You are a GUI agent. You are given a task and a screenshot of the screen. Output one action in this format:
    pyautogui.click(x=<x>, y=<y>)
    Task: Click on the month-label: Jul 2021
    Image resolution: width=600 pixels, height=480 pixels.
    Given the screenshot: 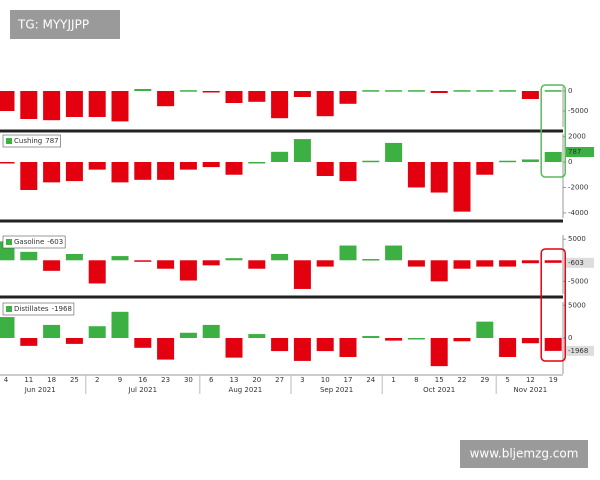 What is the action you would take?
    pyautogui.click(x=143, y=390)
    